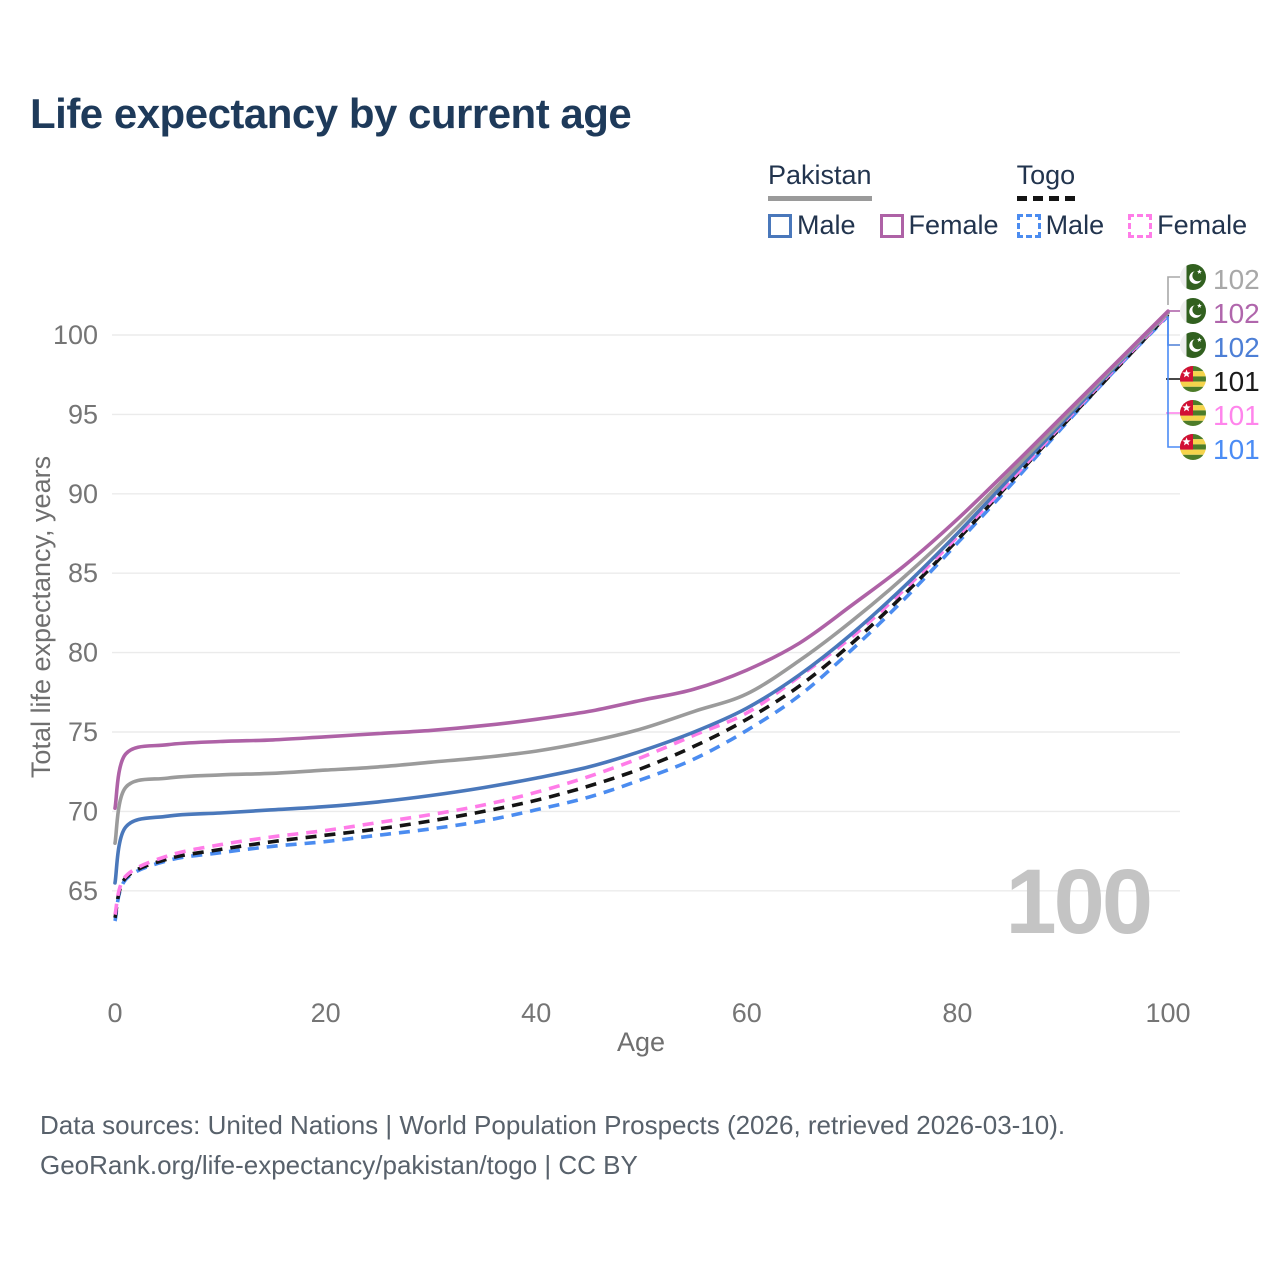 The width and height of the screenshot is (1280, 1280). I want to click on leader-lines, so click(1173, 362).